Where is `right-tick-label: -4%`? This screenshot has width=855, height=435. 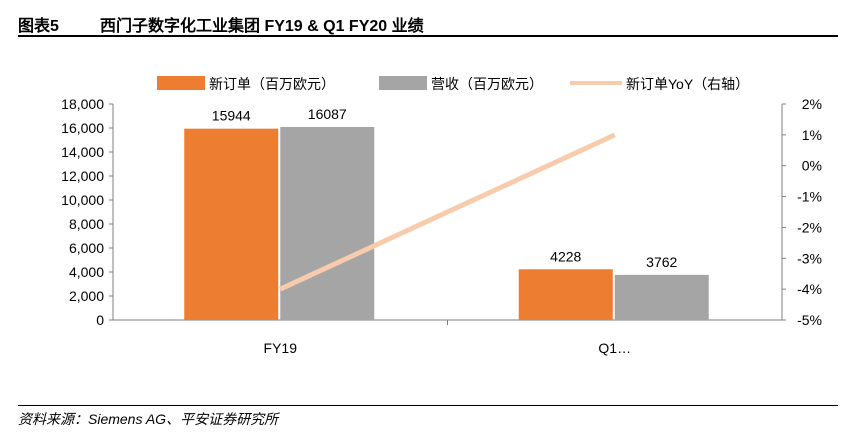 right-tick-label: -4% is located at coordinates (809, 289).